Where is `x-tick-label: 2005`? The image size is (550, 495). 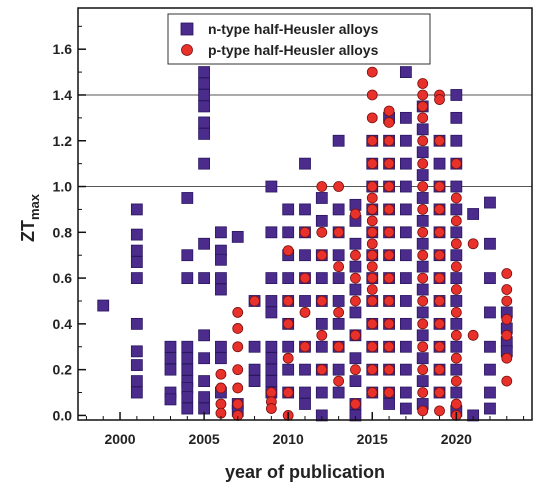
x-tick-label: 2005 is located at coordinates (204, 439).